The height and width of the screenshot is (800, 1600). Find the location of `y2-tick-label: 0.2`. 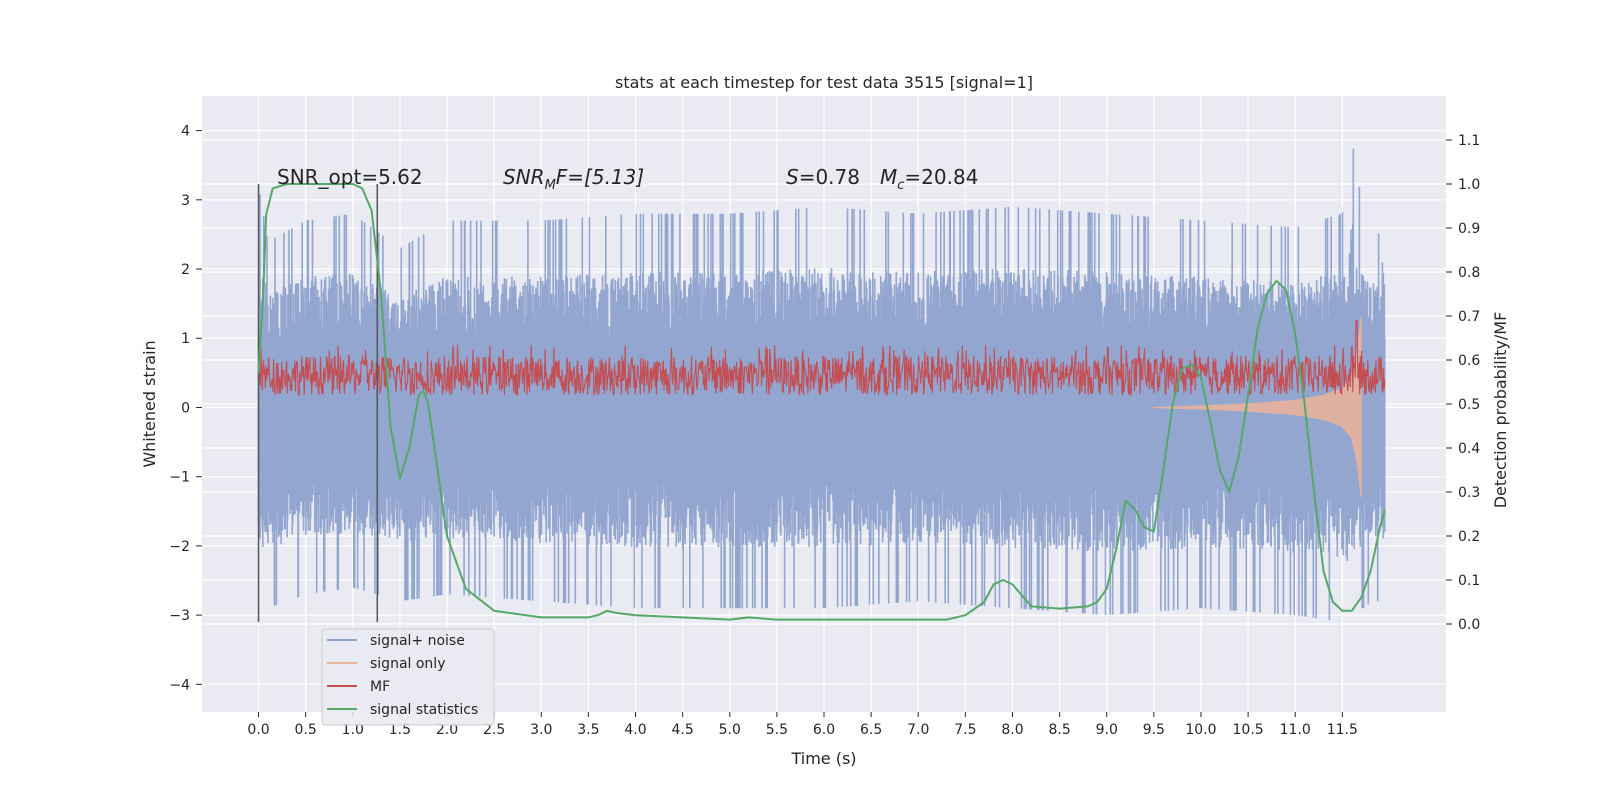

y2-tick-label: 0.2 is located at coordinates (1469, 537).